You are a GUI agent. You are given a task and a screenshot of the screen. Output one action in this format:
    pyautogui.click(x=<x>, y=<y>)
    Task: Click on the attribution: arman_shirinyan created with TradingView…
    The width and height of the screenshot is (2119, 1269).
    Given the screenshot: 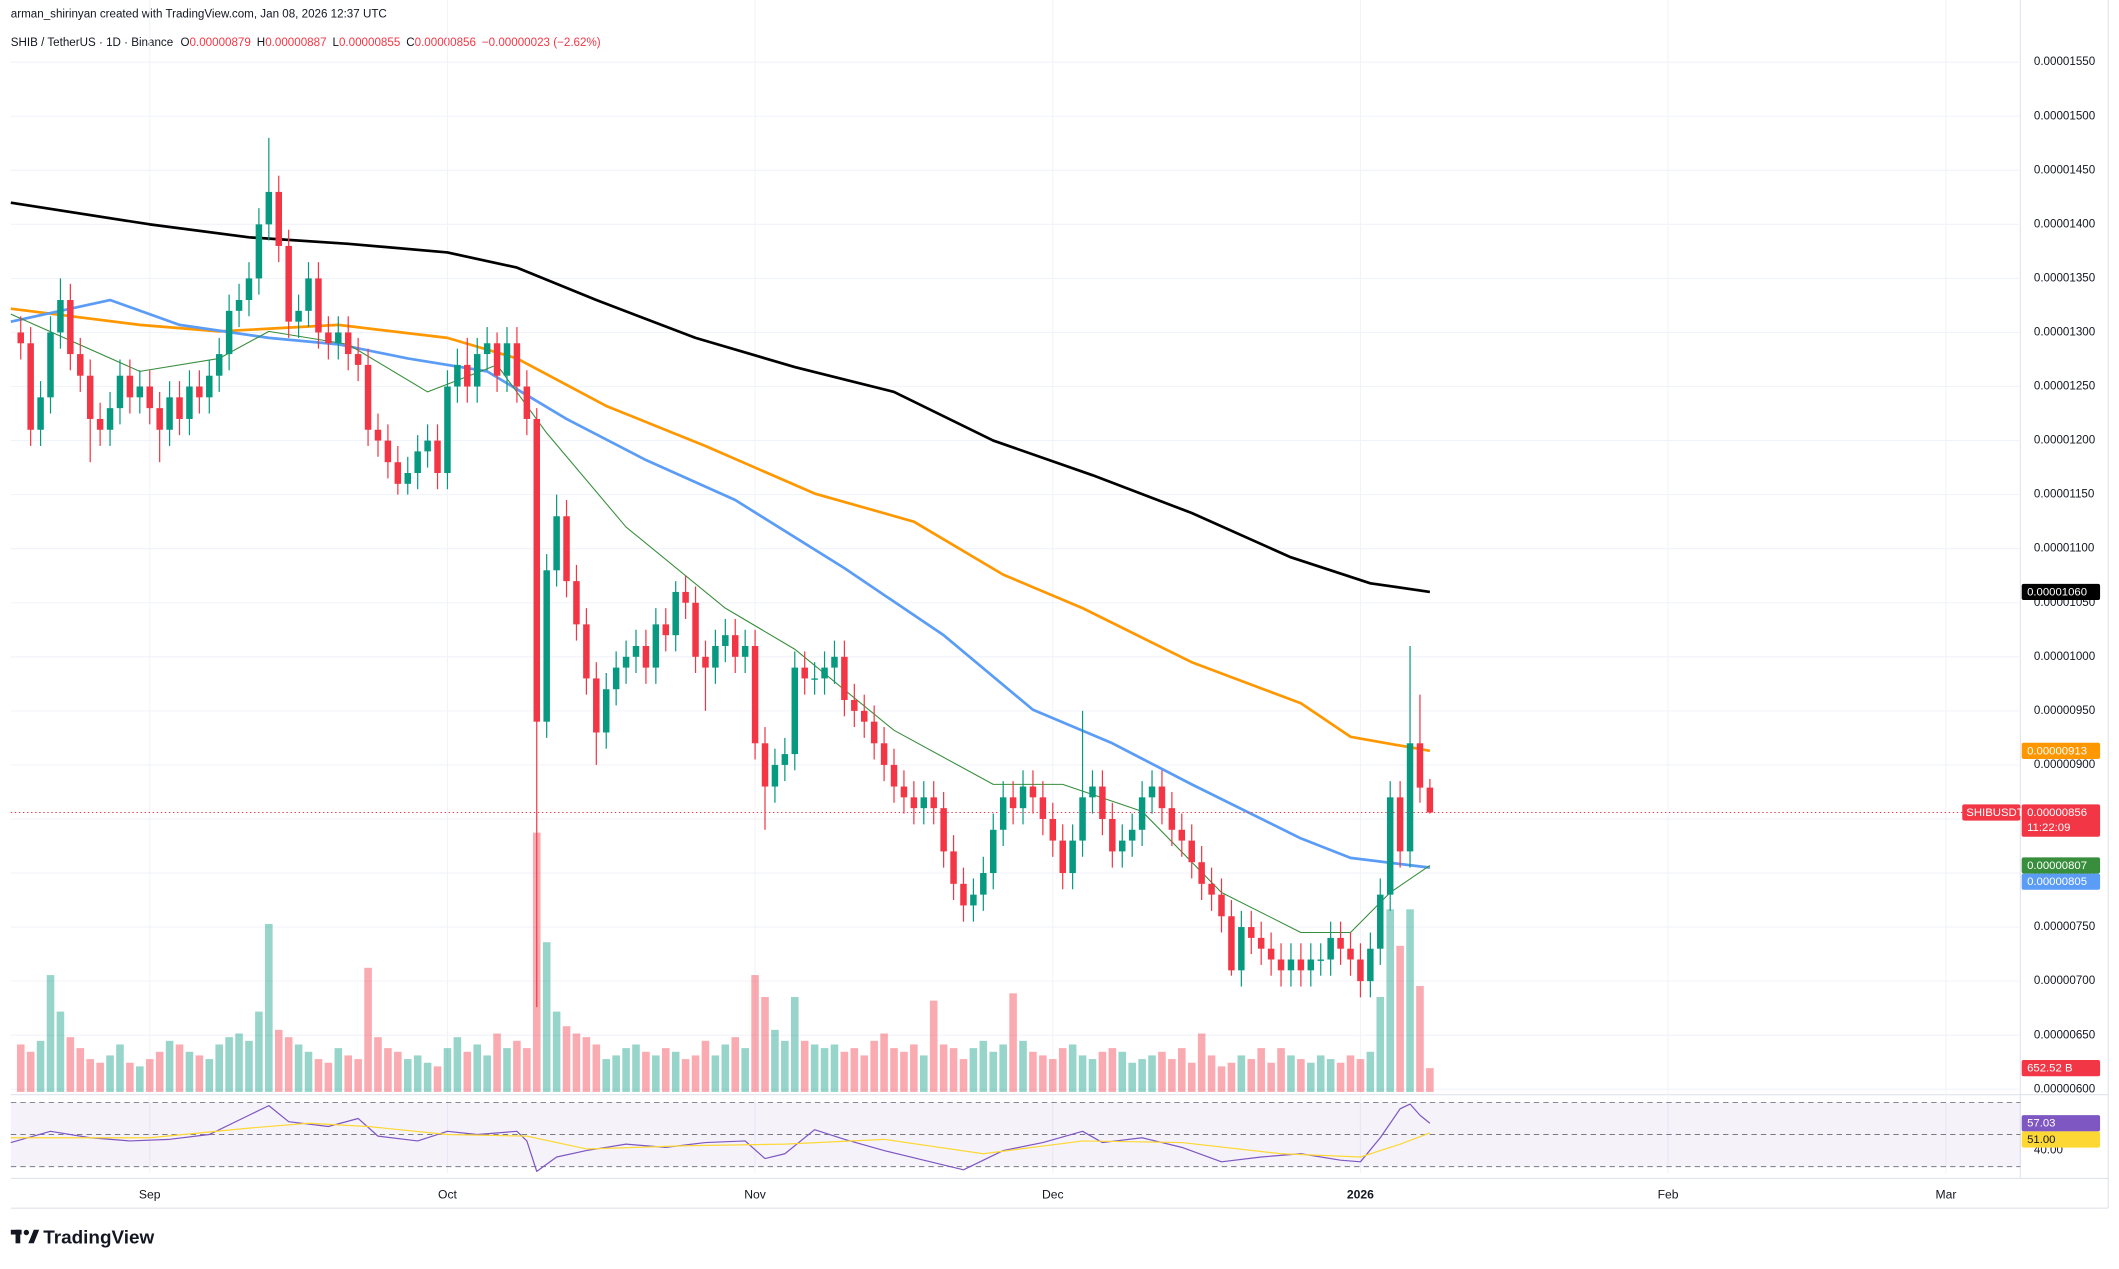 What is the action you would take?
    pyautogui.click(x=199, y=14)
    